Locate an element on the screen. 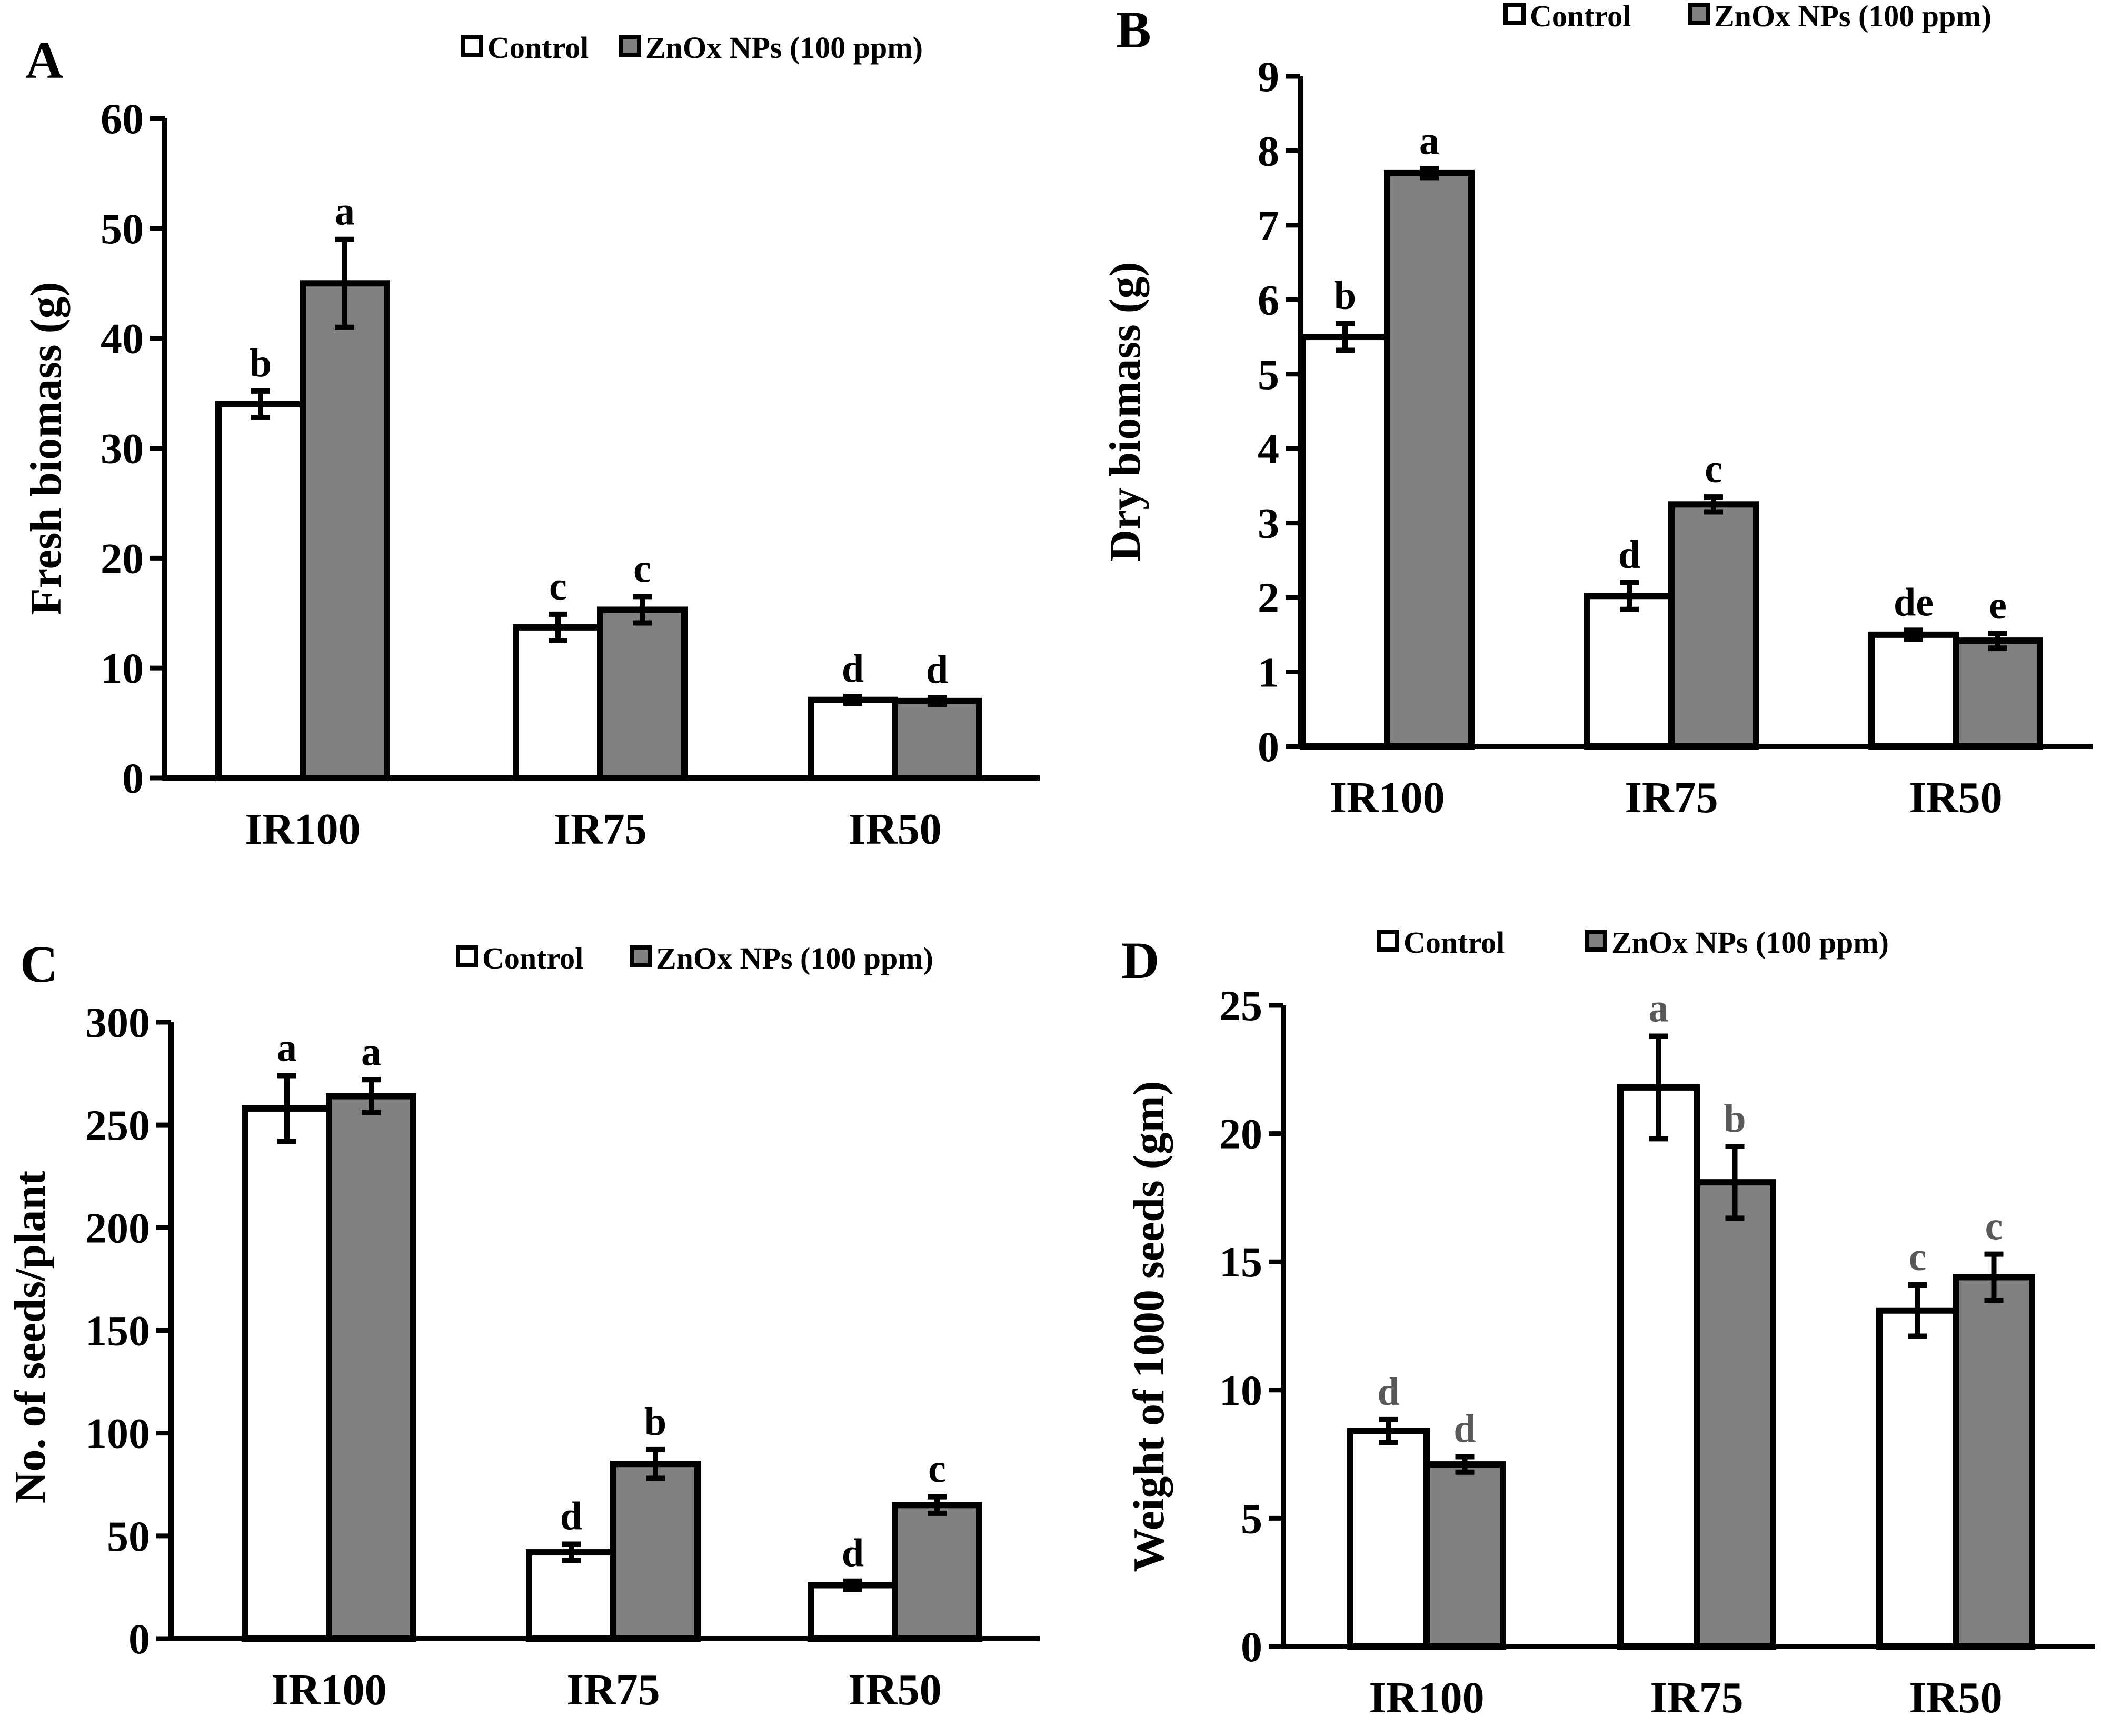 Image resolution: width=2101 pixels, height=1736 pixels. y-tick-label-b-5: 5 is located at coordinates (1268, 375).